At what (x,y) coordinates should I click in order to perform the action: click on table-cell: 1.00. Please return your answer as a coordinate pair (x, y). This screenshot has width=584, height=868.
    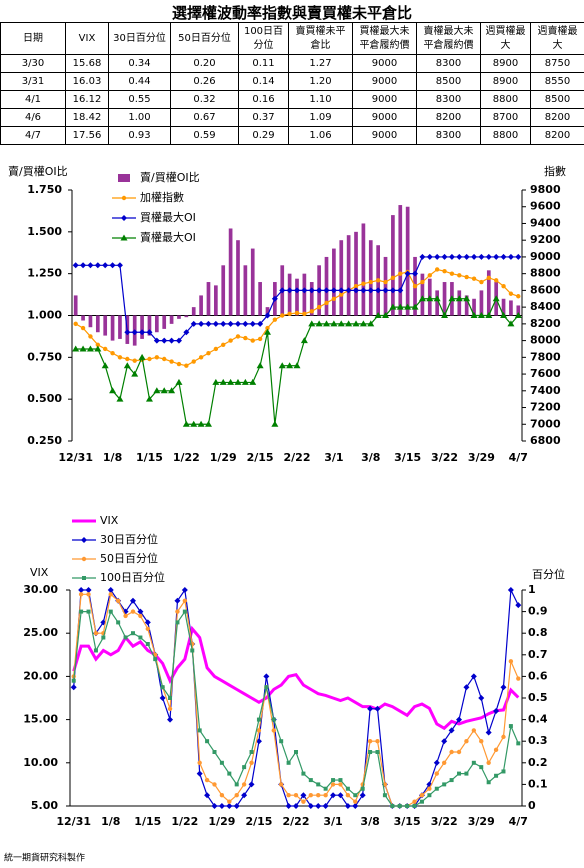
    Looking at the image, I should click on (139, 117).